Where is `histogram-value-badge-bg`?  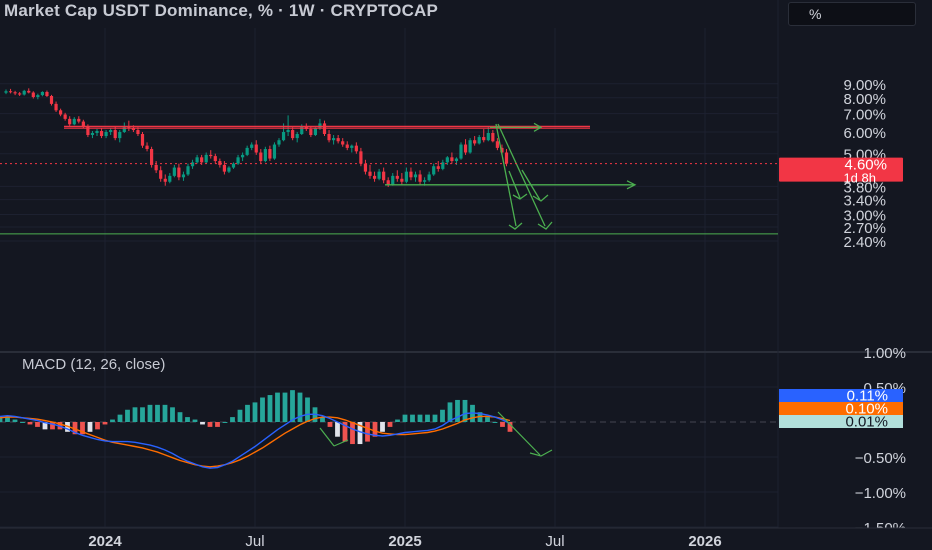
histogram-value-badge-bg is located at coordinates (841, 421).